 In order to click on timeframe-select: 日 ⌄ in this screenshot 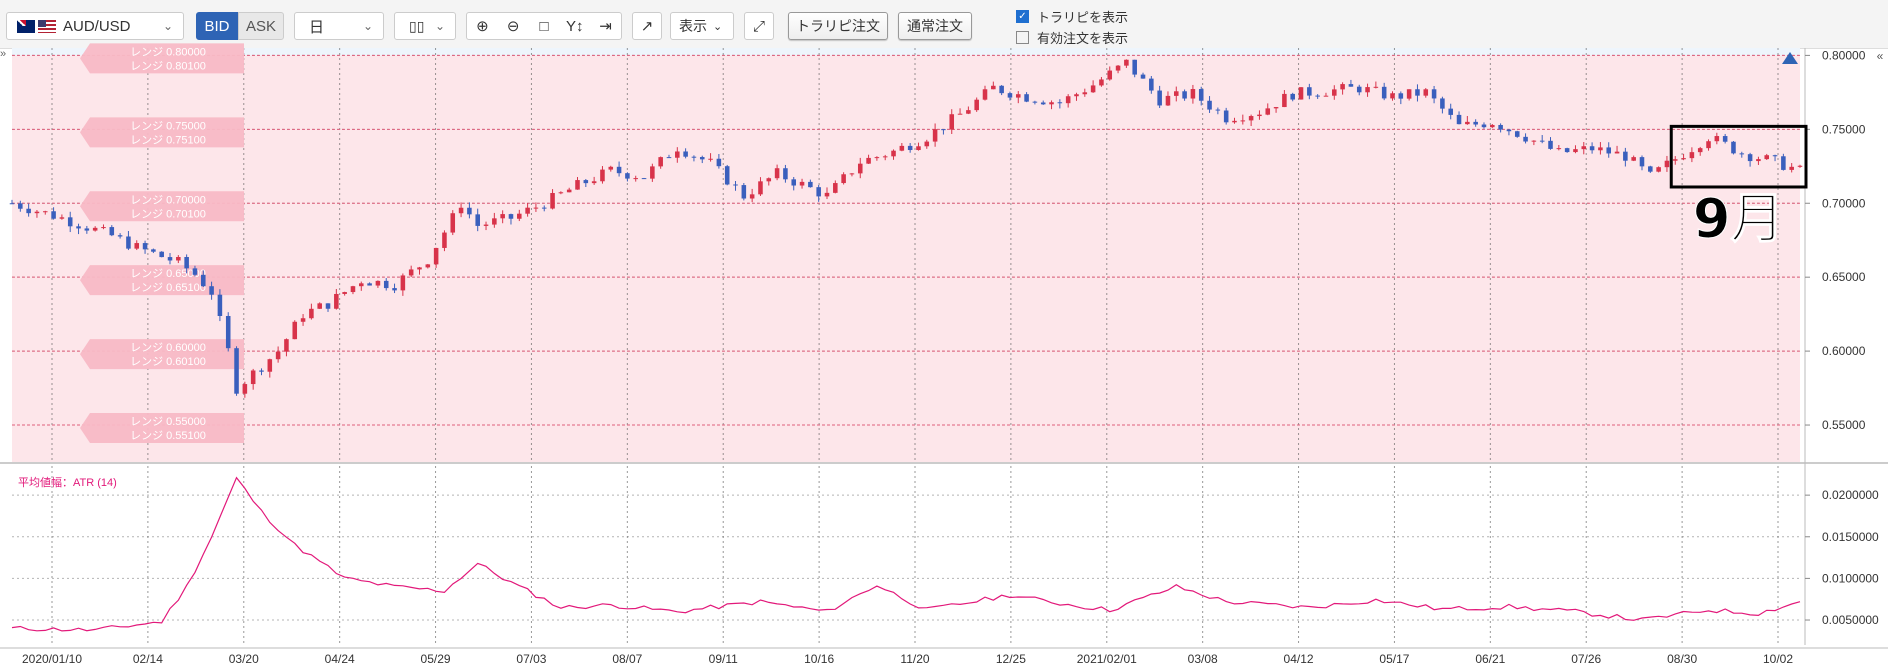, I will do `click(339, 26)`.